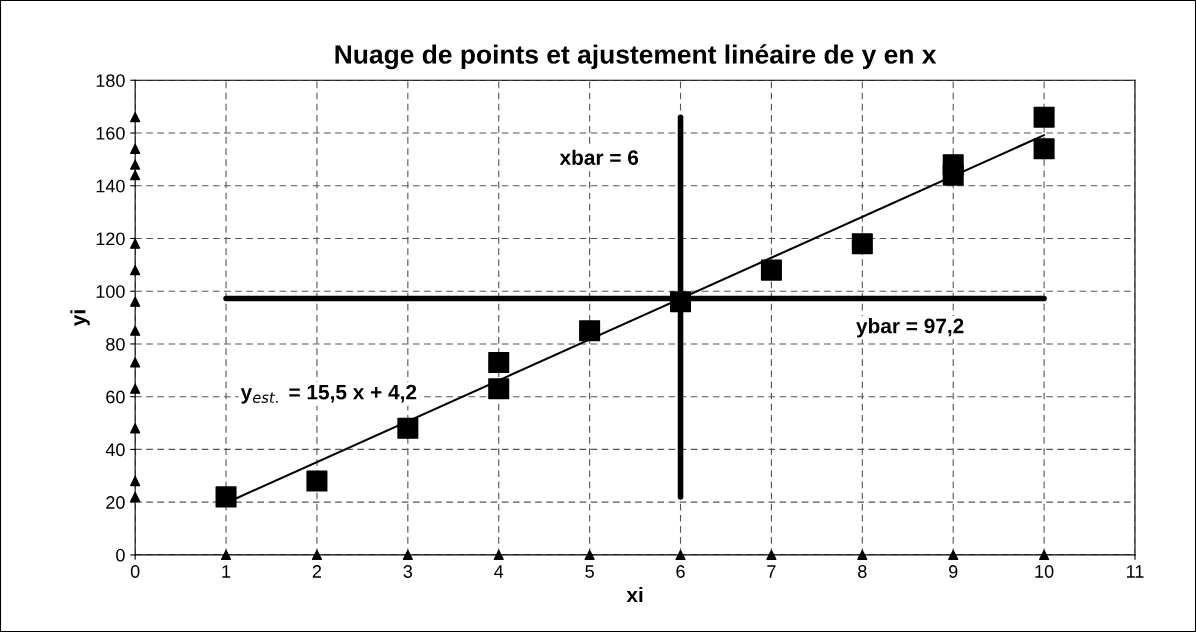  What do you see at coordinates (115, 397) in the screenshot?
I see `y-tick-label: 60` at bounding box center [115, 397].